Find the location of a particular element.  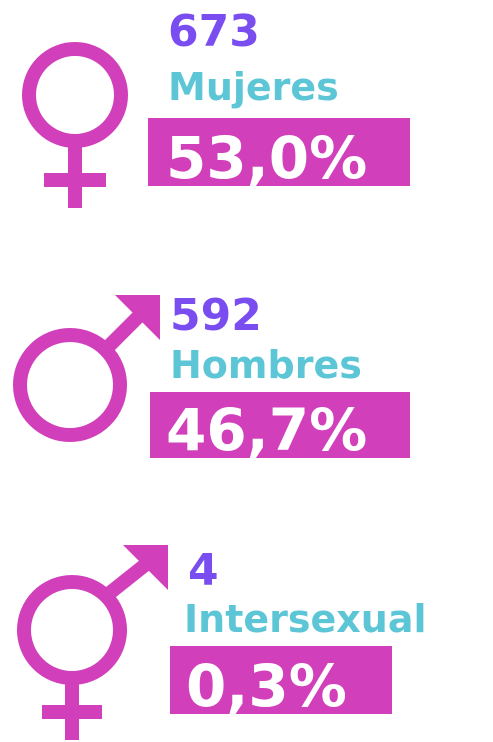

percent: 46,7% is located at coordinates (266, 430).